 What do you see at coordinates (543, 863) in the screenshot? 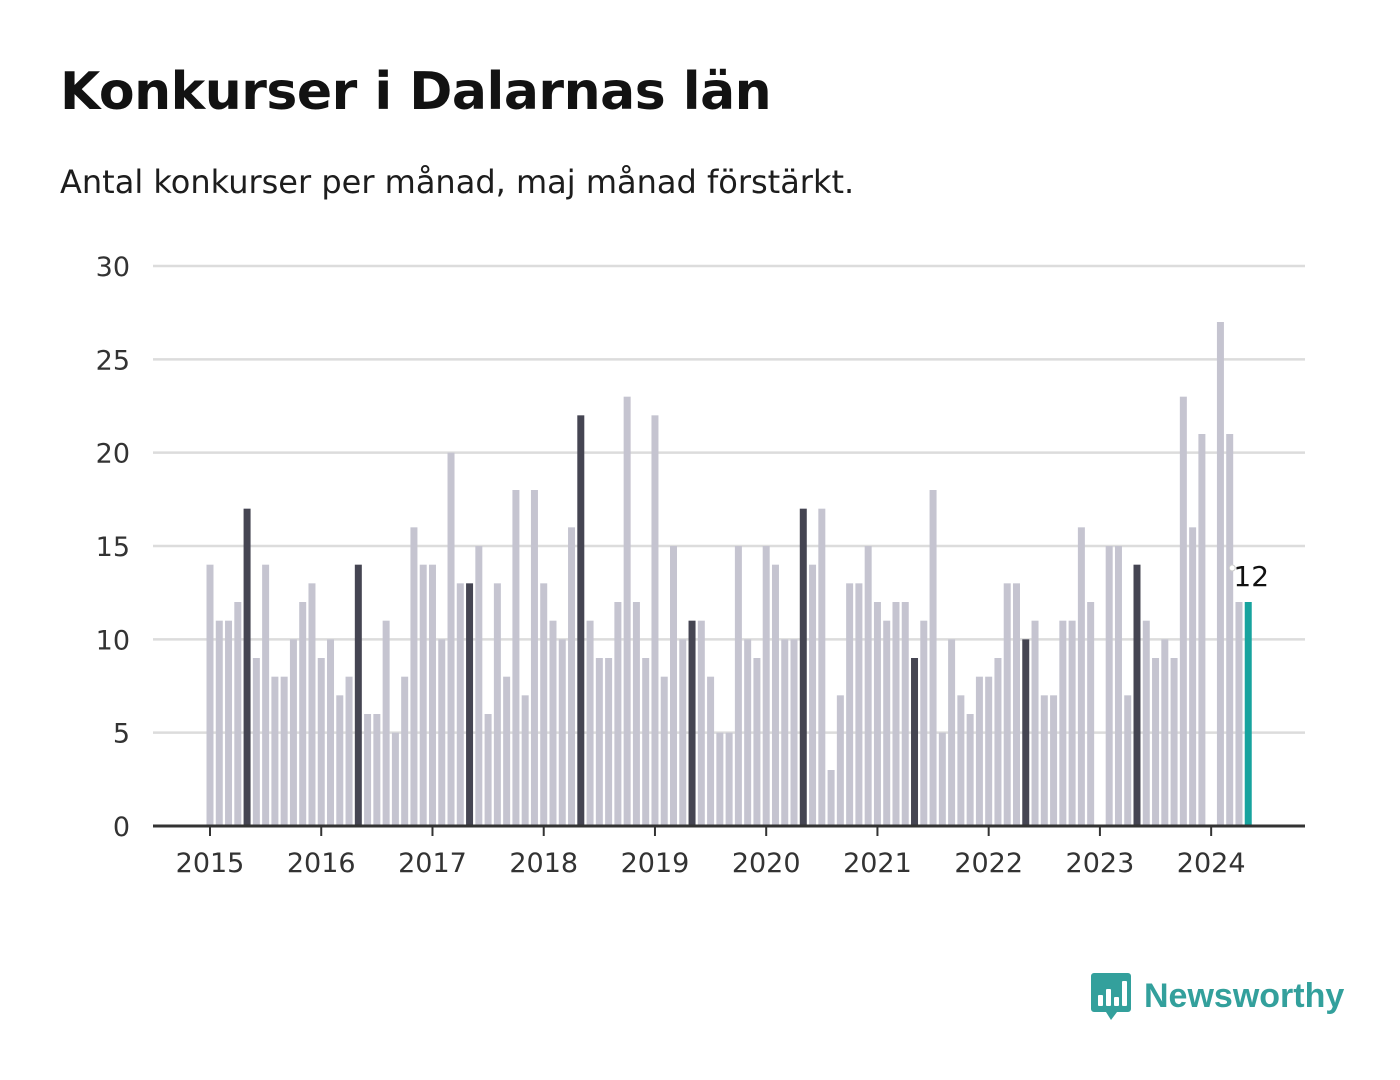
I see `x-tick-label: 2018` at bounding box center [543, 863].